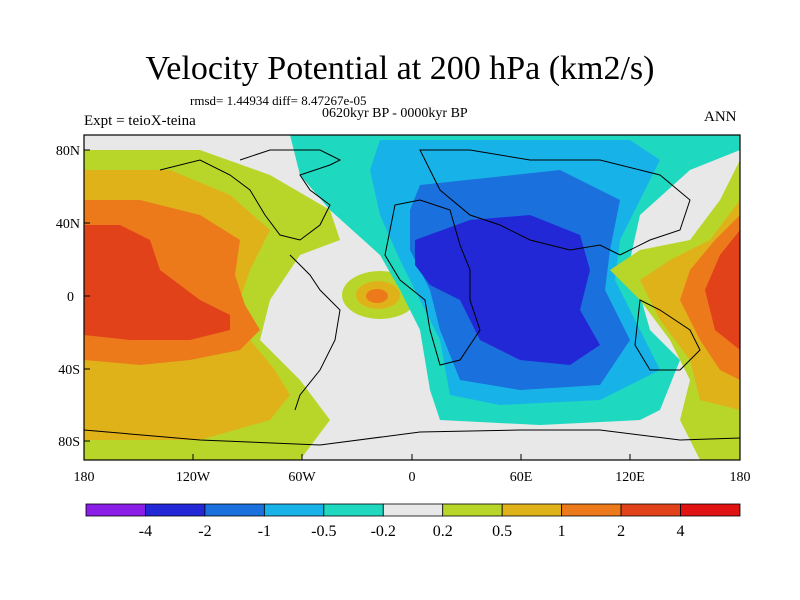 The height and width of the screenshot is (600, 800). What do you see at coordinates (681, 531) in the screenshot?
I see `colorbar-label: 4` at bounding box center [681, 531].